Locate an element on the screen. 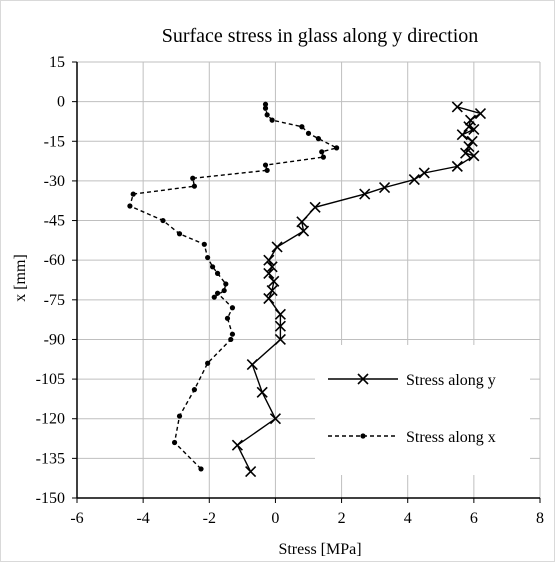 The height and width of the screenshot is (562, 555). legend-background is located at coordinates (422, 410).